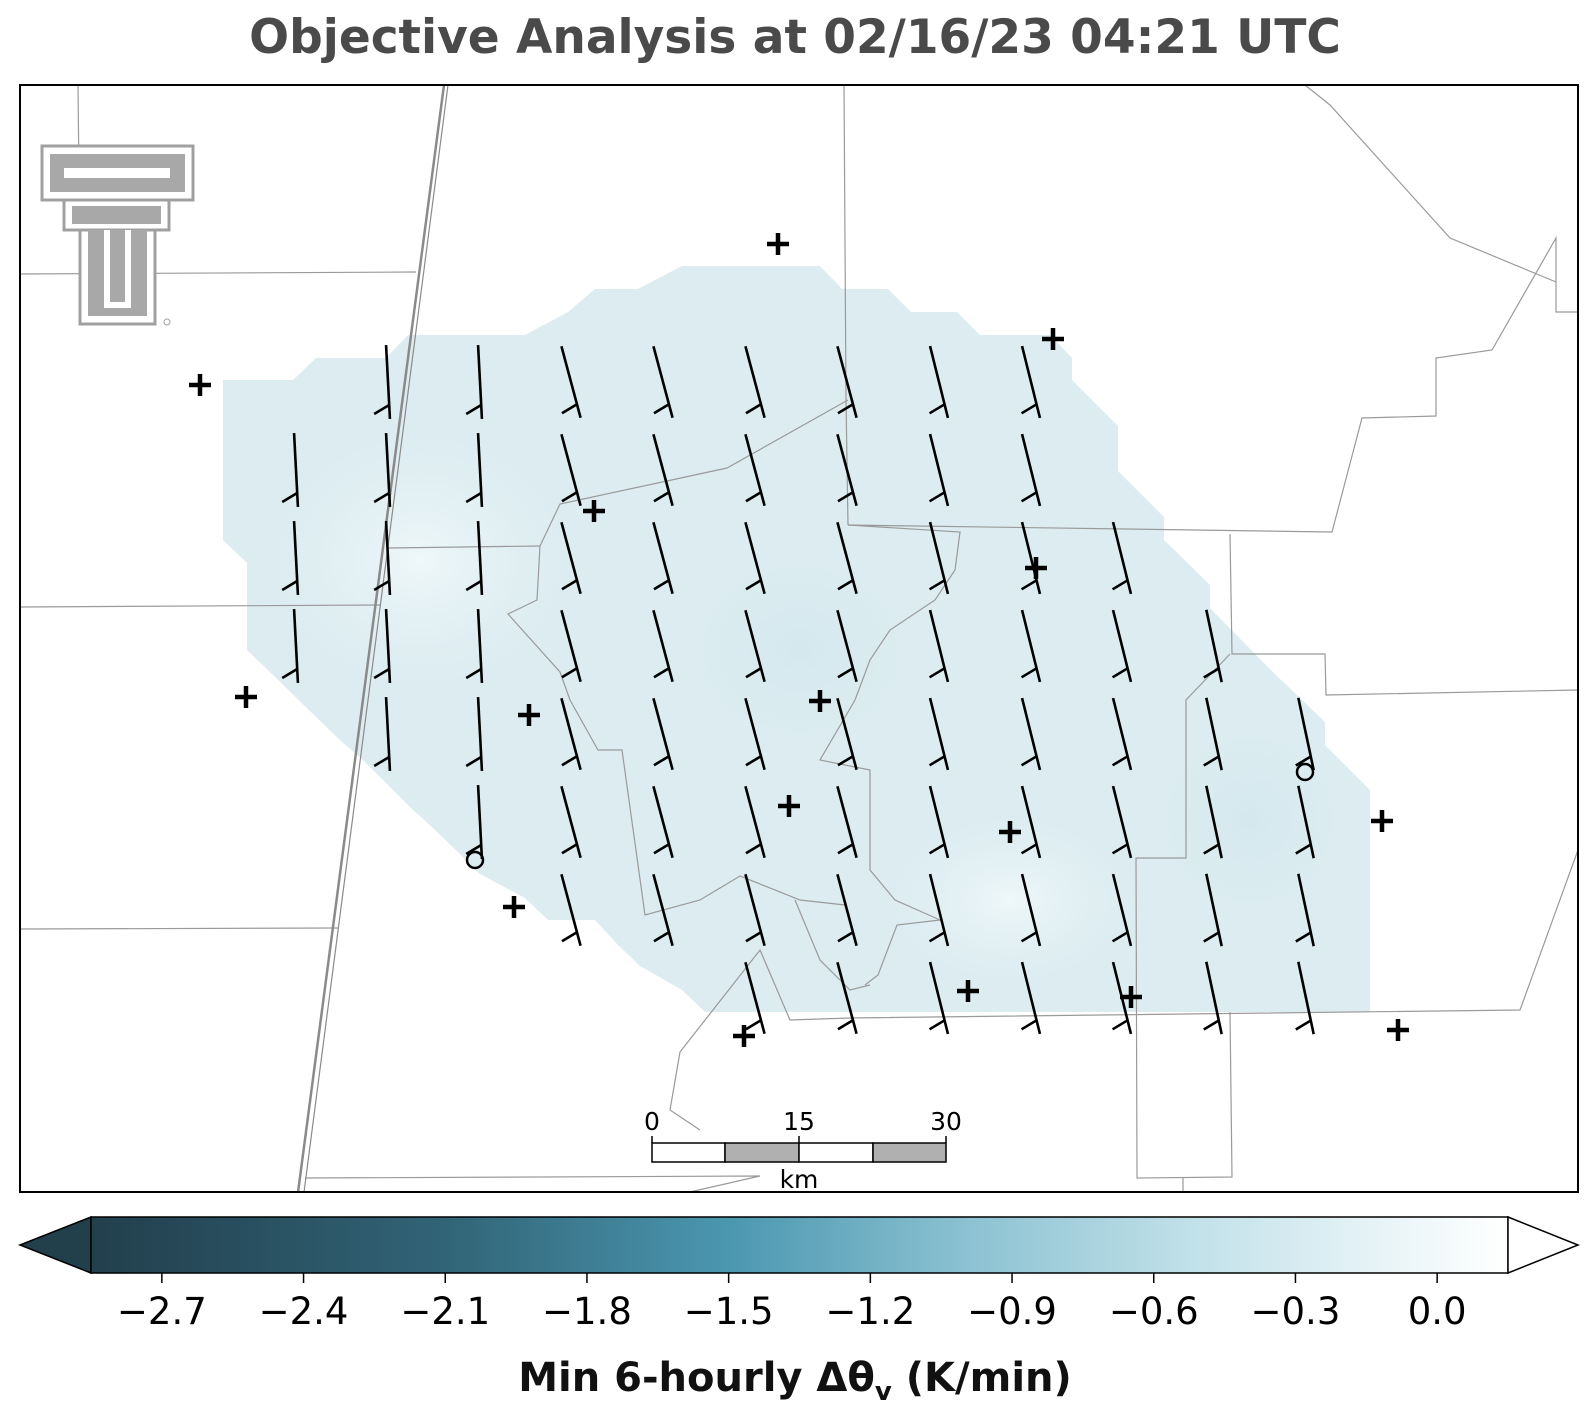 The height and width of the screenshot is (1425, 1590). What do you see at coordinates (946, 1121) in the screenshot?
I see `scale-tick-30: 30` at bounding box center [946, 1121].